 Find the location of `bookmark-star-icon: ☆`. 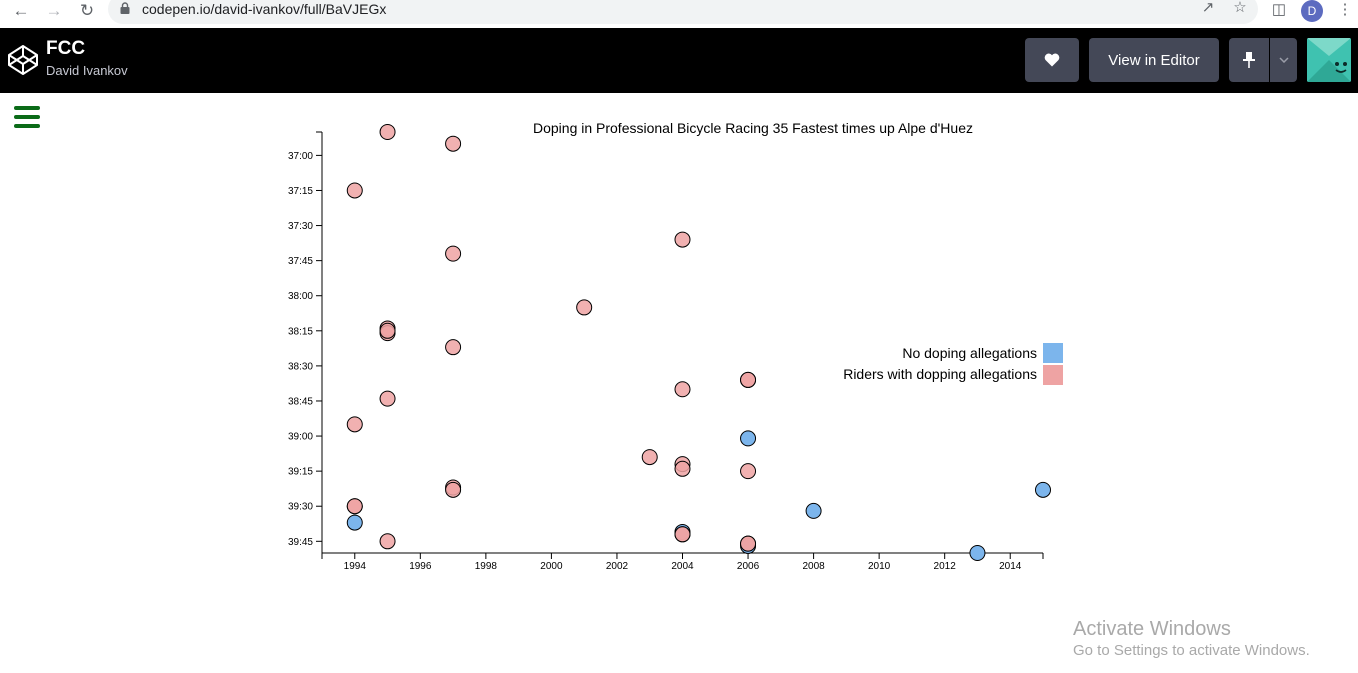

bookmark-star-icon: ☆ is located at coordinates (1240, 8).